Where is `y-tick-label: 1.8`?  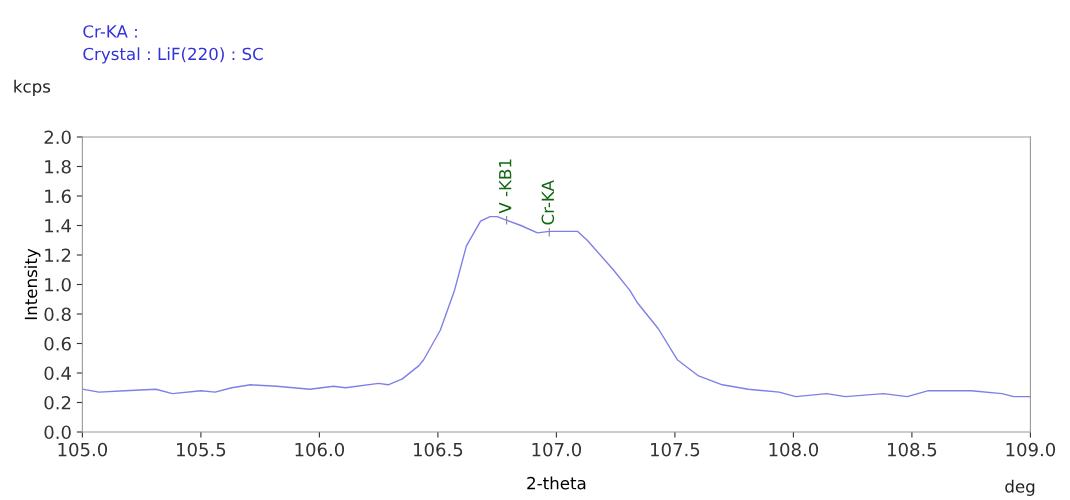
y-tick-label: 1.8 is located at coordinates (58, 166).